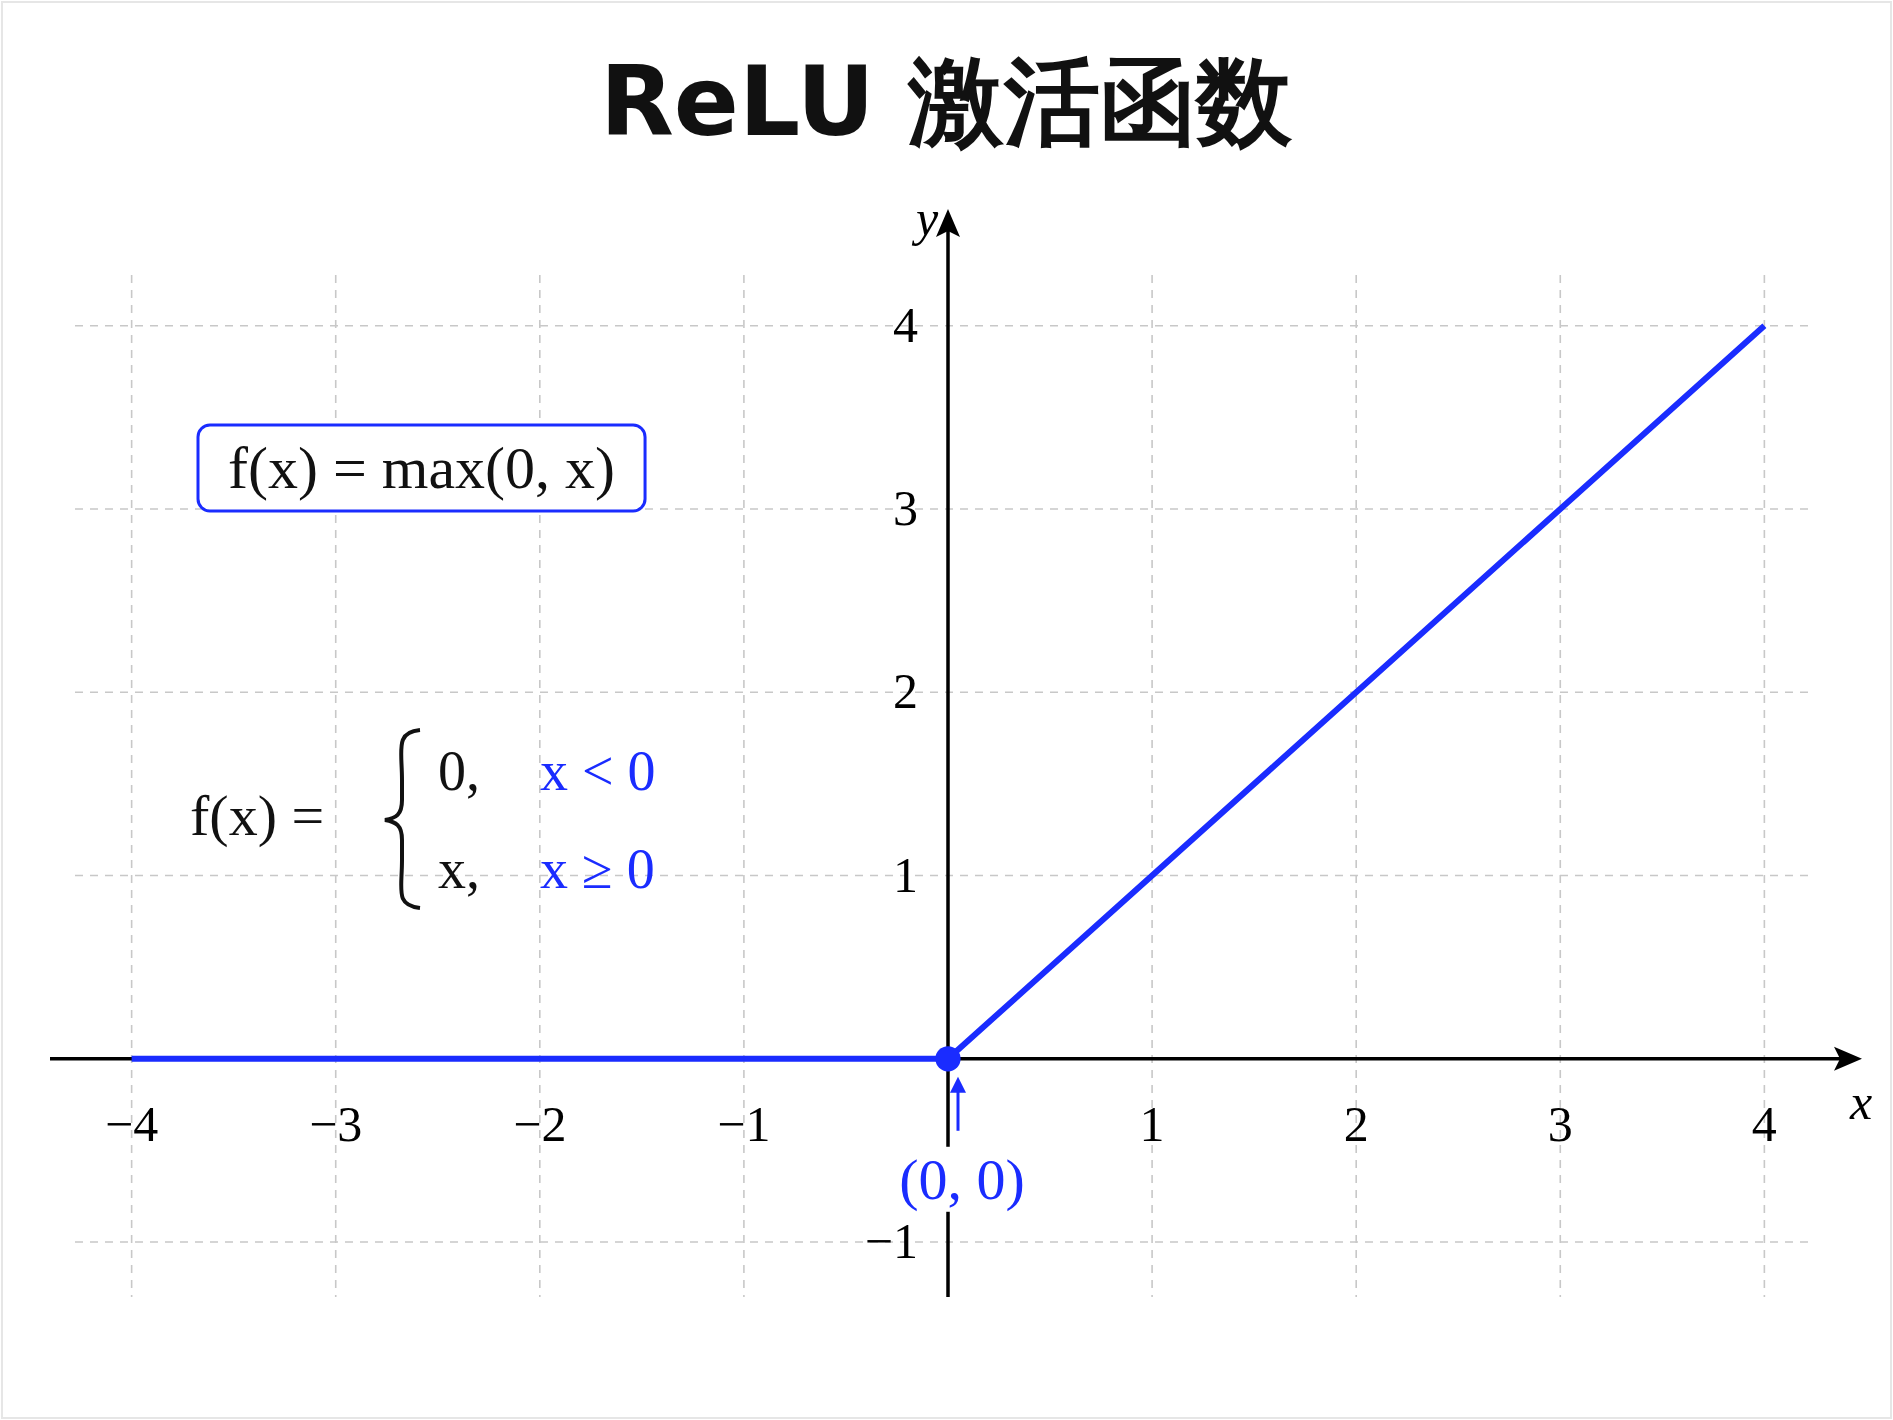 Image resolution: width=1893 pixels, height=1420 pixels. Describe the element at coordinates (1560, 1123) in the screenshot. I see `x-tick-label: 3` at that location.